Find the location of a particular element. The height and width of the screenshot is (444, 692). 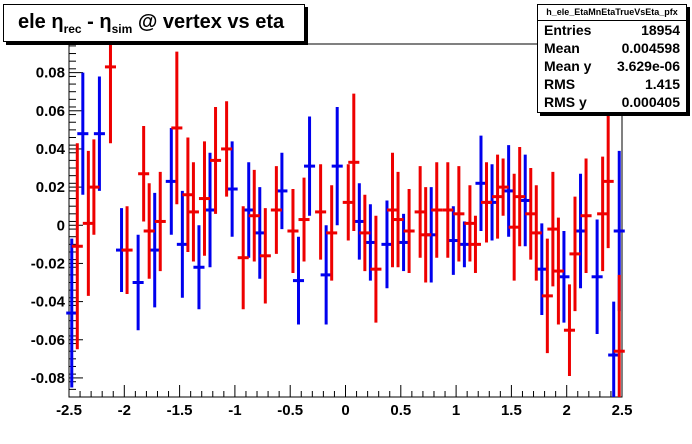

stats-label: RMS is located at coordinates (560, 84).